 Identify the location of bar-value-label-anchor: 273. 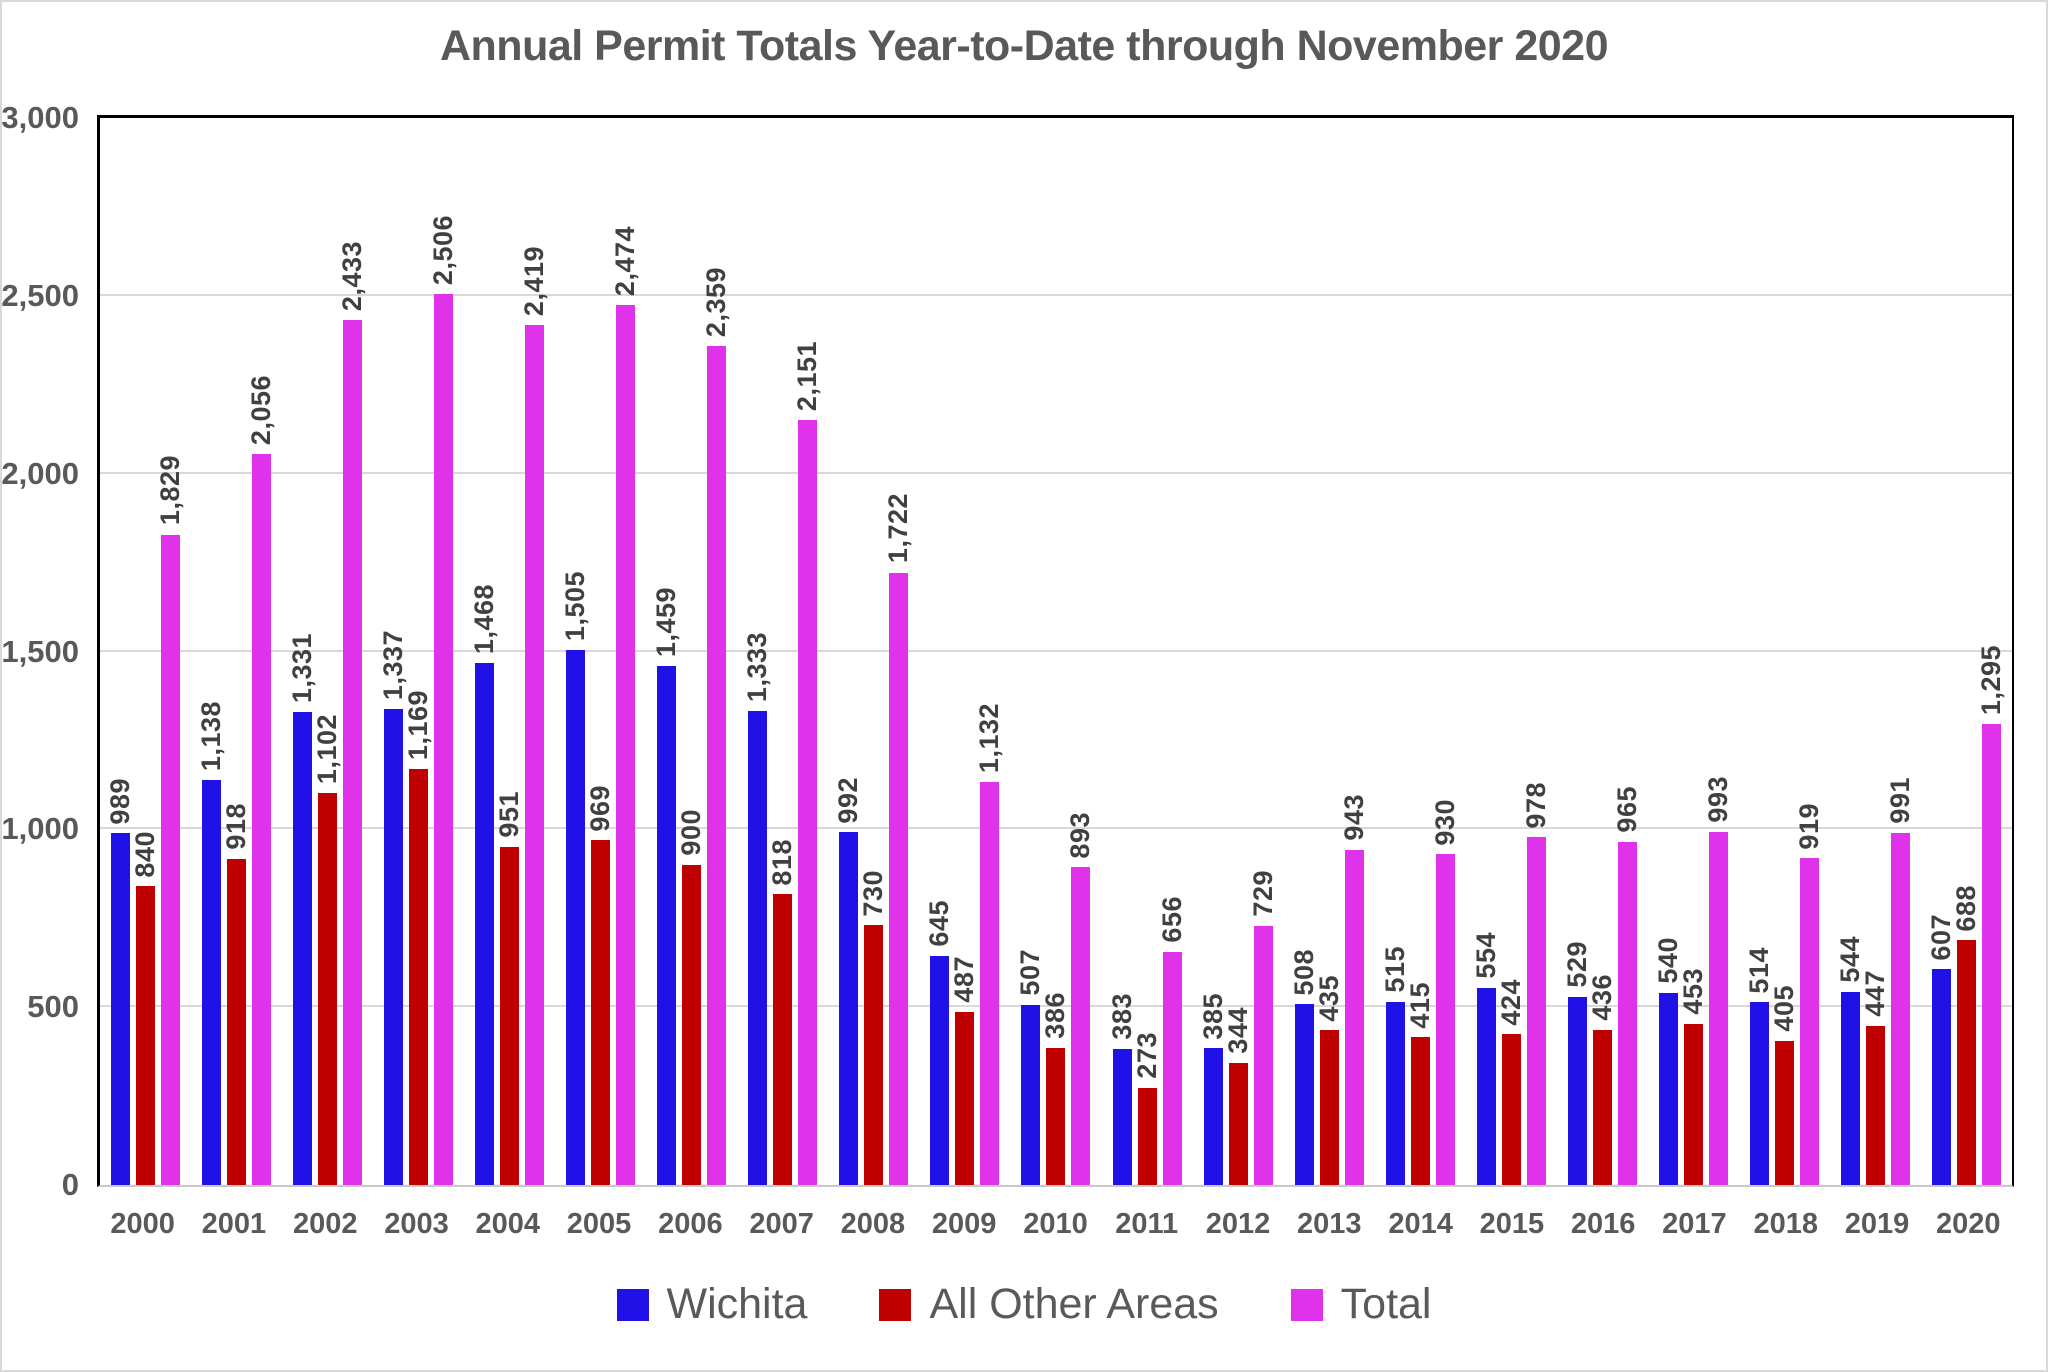
(1147, 1055).